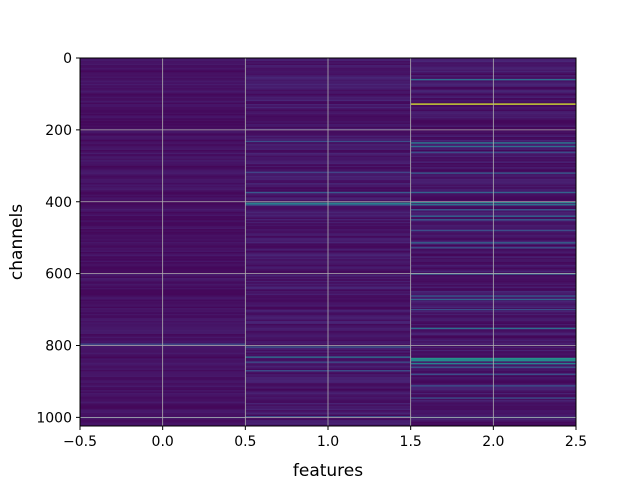 Image resolution: width=640 pixels, height=480 pixels. Describe the element at coordinates (58, 238) in the screenshot. I see `y-axis-ticks: 0 200 400 600 800 1000` at that location.